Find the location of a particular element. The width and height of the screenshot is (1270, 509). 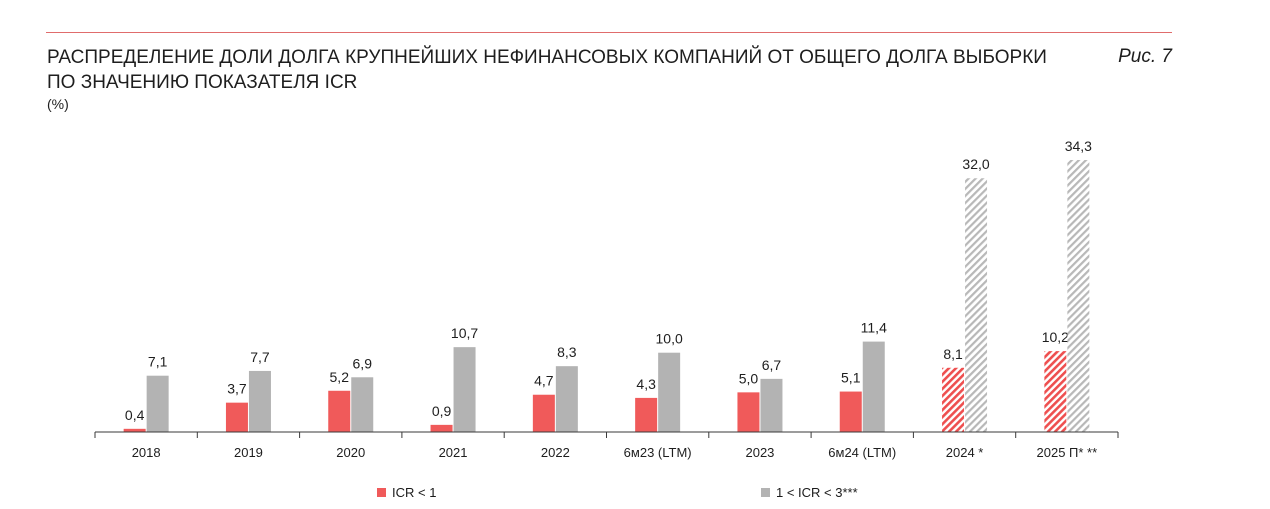

data-label-icr-lt-1-2019: 3,7 is located at coordinates (237, 389).